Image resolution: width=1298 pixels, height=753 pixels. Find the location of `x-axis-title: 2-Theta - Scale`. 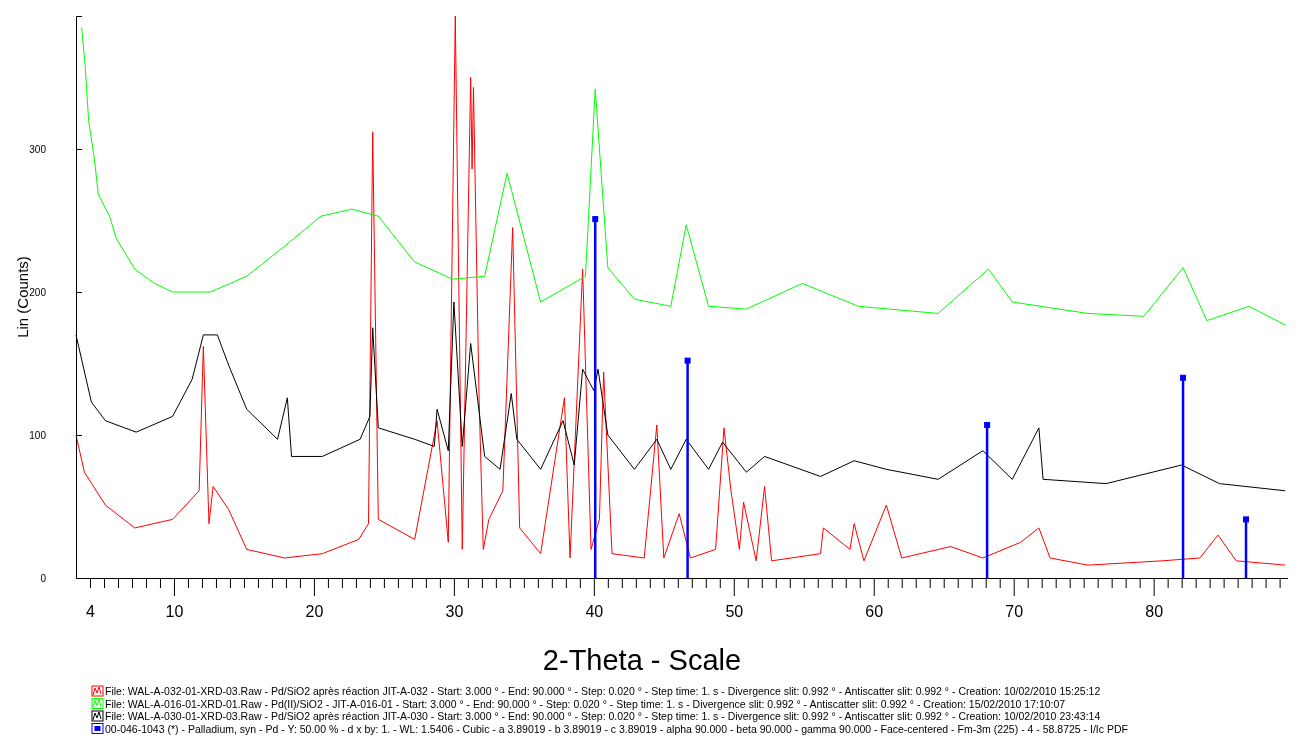

x-axis-title: 2-Theta - Scale is located at coordinates (642, 660).